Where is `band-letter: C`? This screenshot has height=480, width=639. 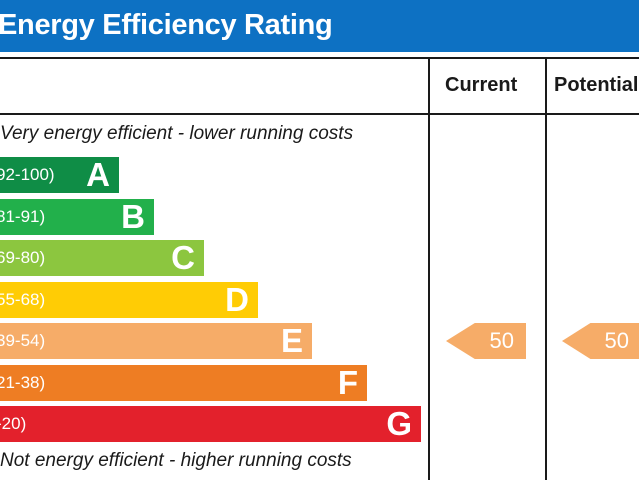 band-letter: C is located at coordinates (183, 257).